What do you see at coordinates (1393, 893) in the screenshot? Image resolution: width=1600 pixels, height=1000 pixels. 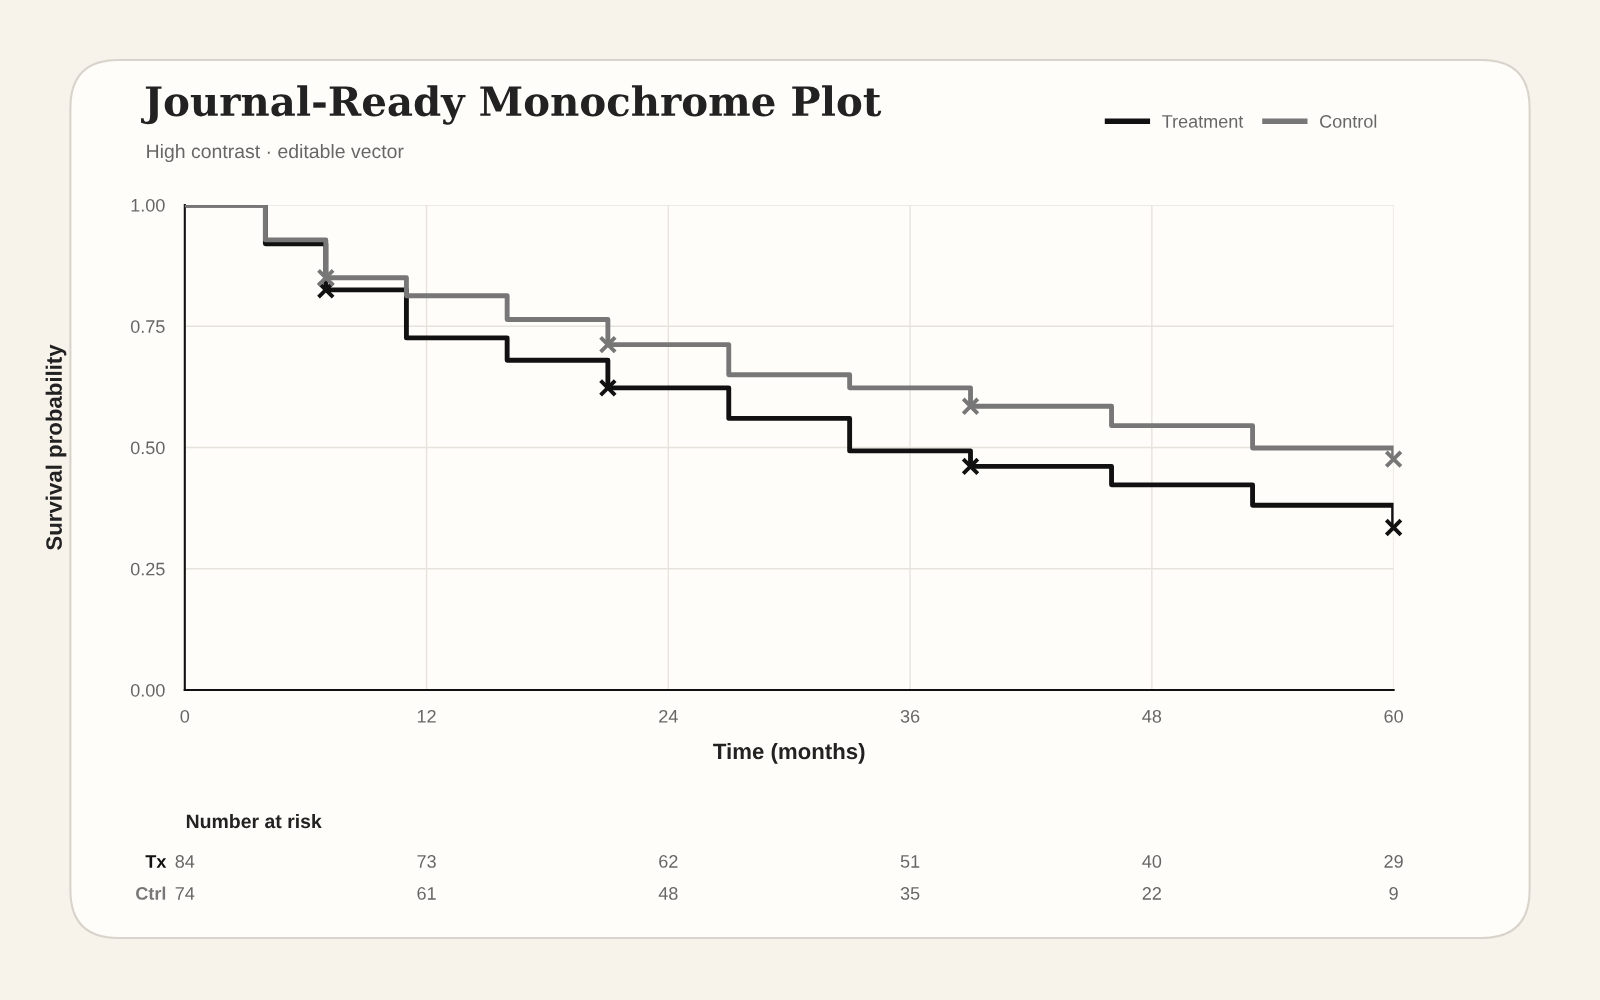 I see `text: 9` at bounding box center [1393, 893].